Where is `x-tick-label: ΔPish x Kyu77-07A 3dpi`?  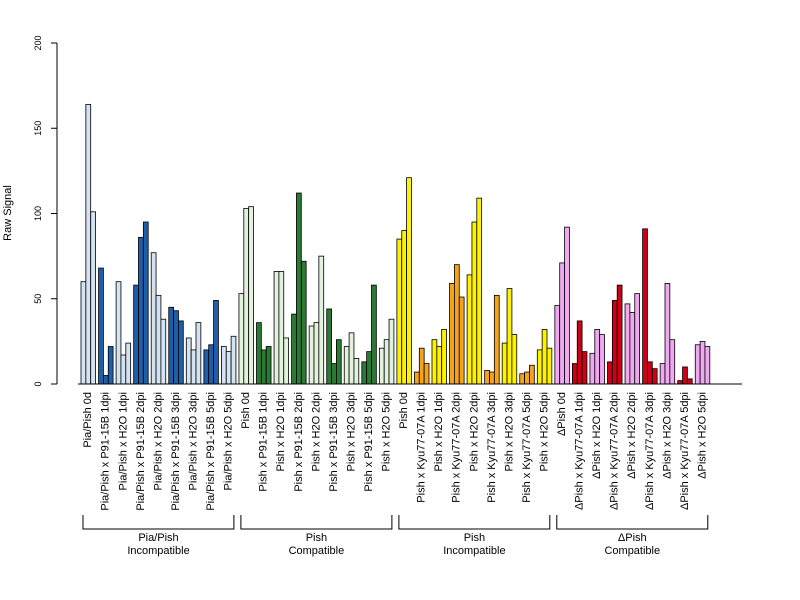
x-tick-label: ΔPish x Kyu77-07A 3dpi is located at coordinates (650, 451).